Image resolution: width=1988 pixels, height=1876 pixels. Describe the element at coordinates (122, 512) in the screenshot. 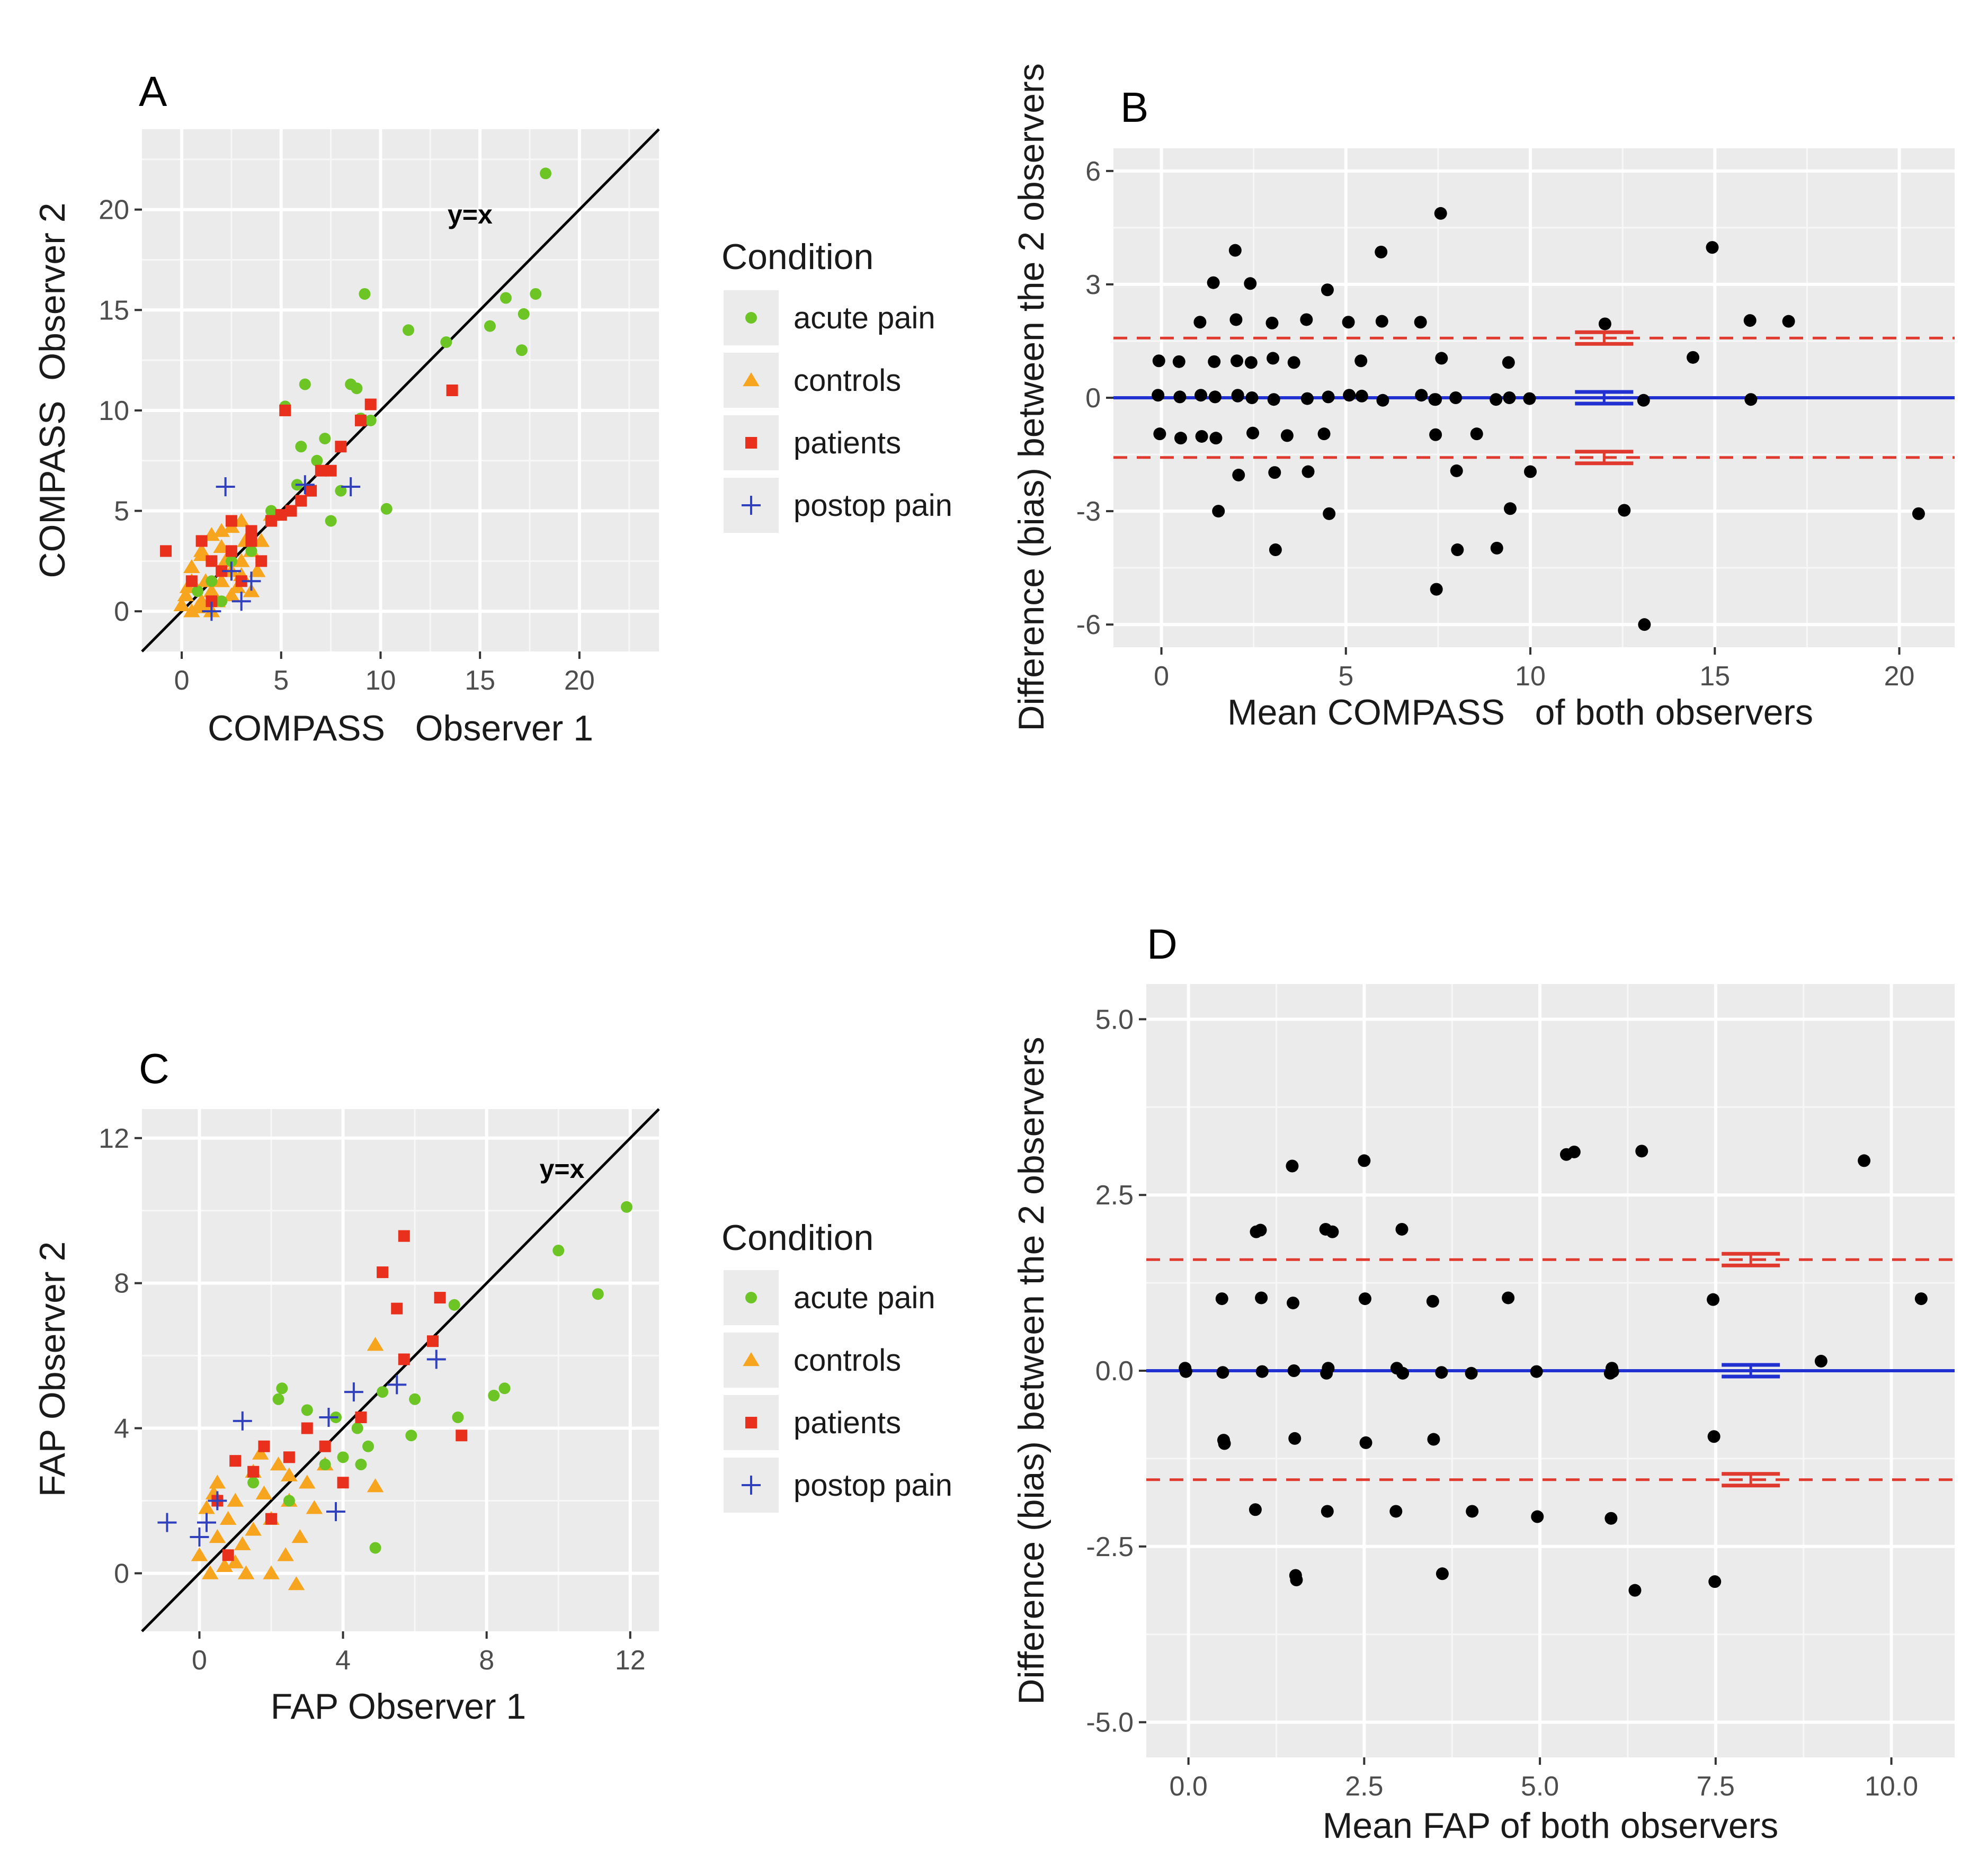

I see `panel-a-y-tick-label: 5` at that location.